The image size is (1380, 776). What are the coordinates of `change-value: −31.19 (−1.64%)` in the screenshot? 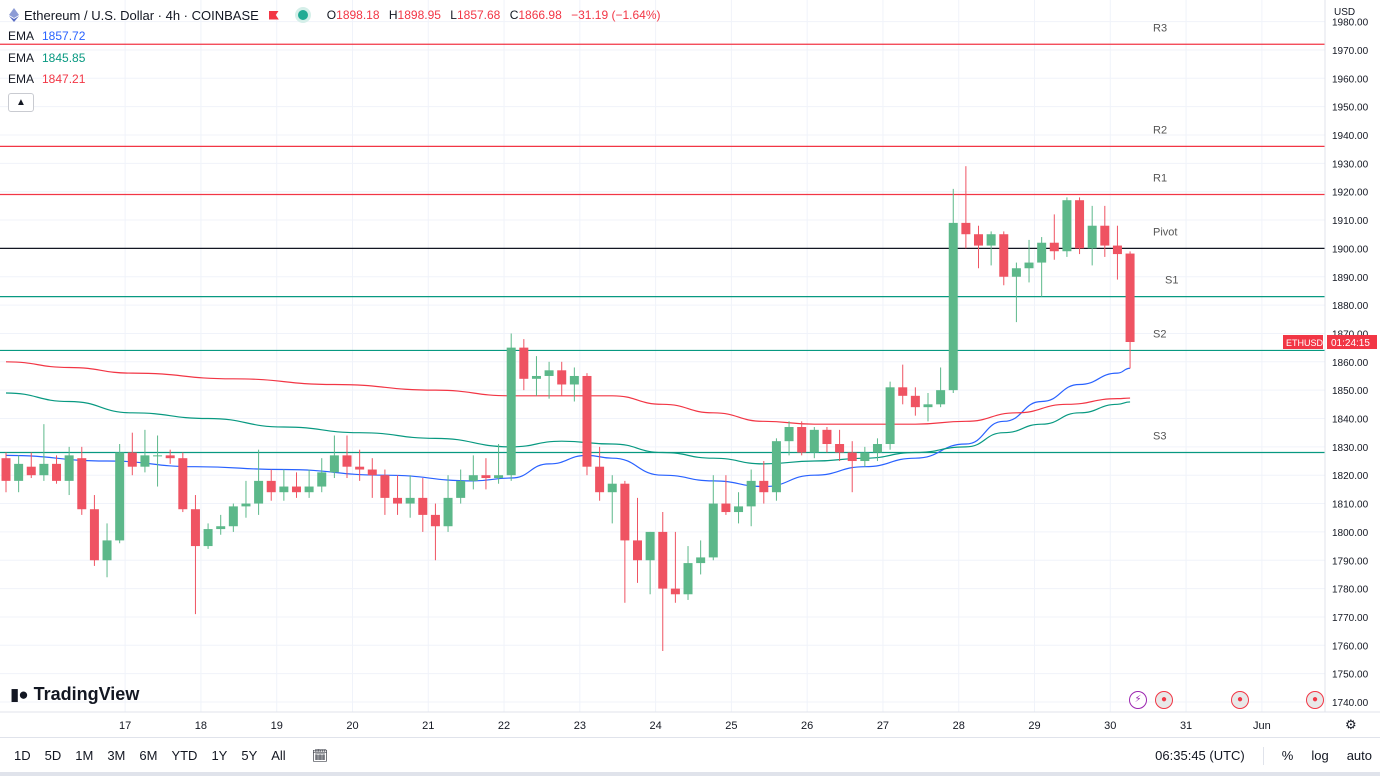 It's located at (616, 15).